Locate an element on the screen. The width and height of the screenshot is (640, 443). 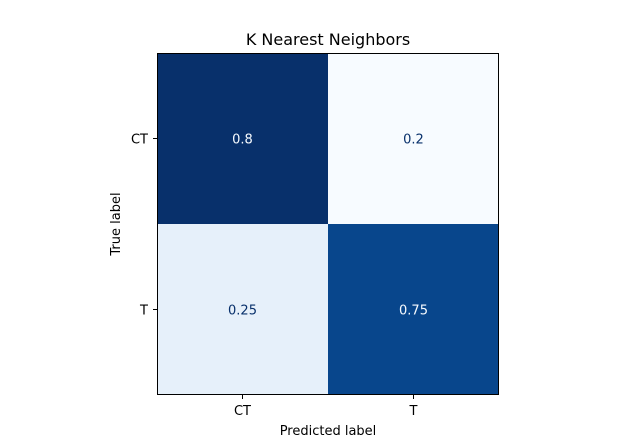
heatmap-cell-ct-t is located at coordinates (413, 138).